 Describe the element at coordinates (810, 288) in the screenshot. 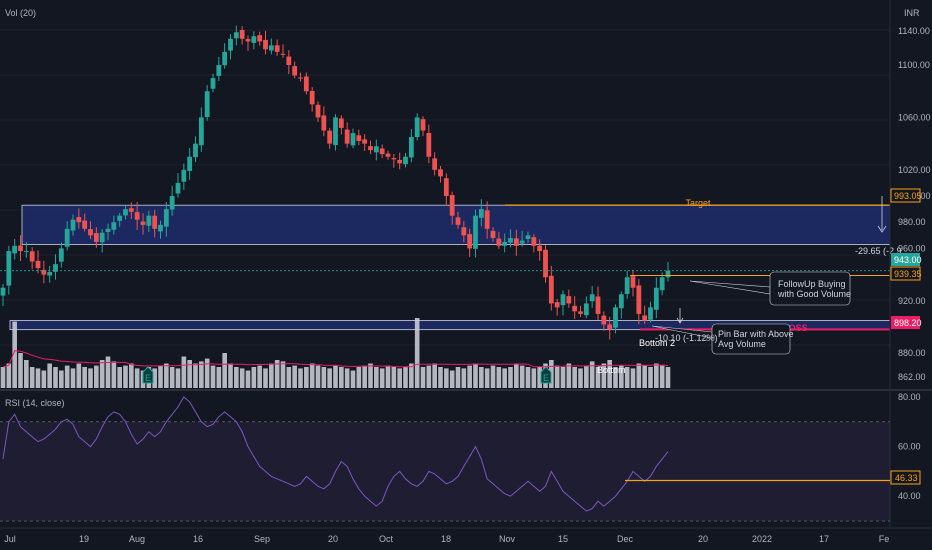

I see `followup-callout` at that location.